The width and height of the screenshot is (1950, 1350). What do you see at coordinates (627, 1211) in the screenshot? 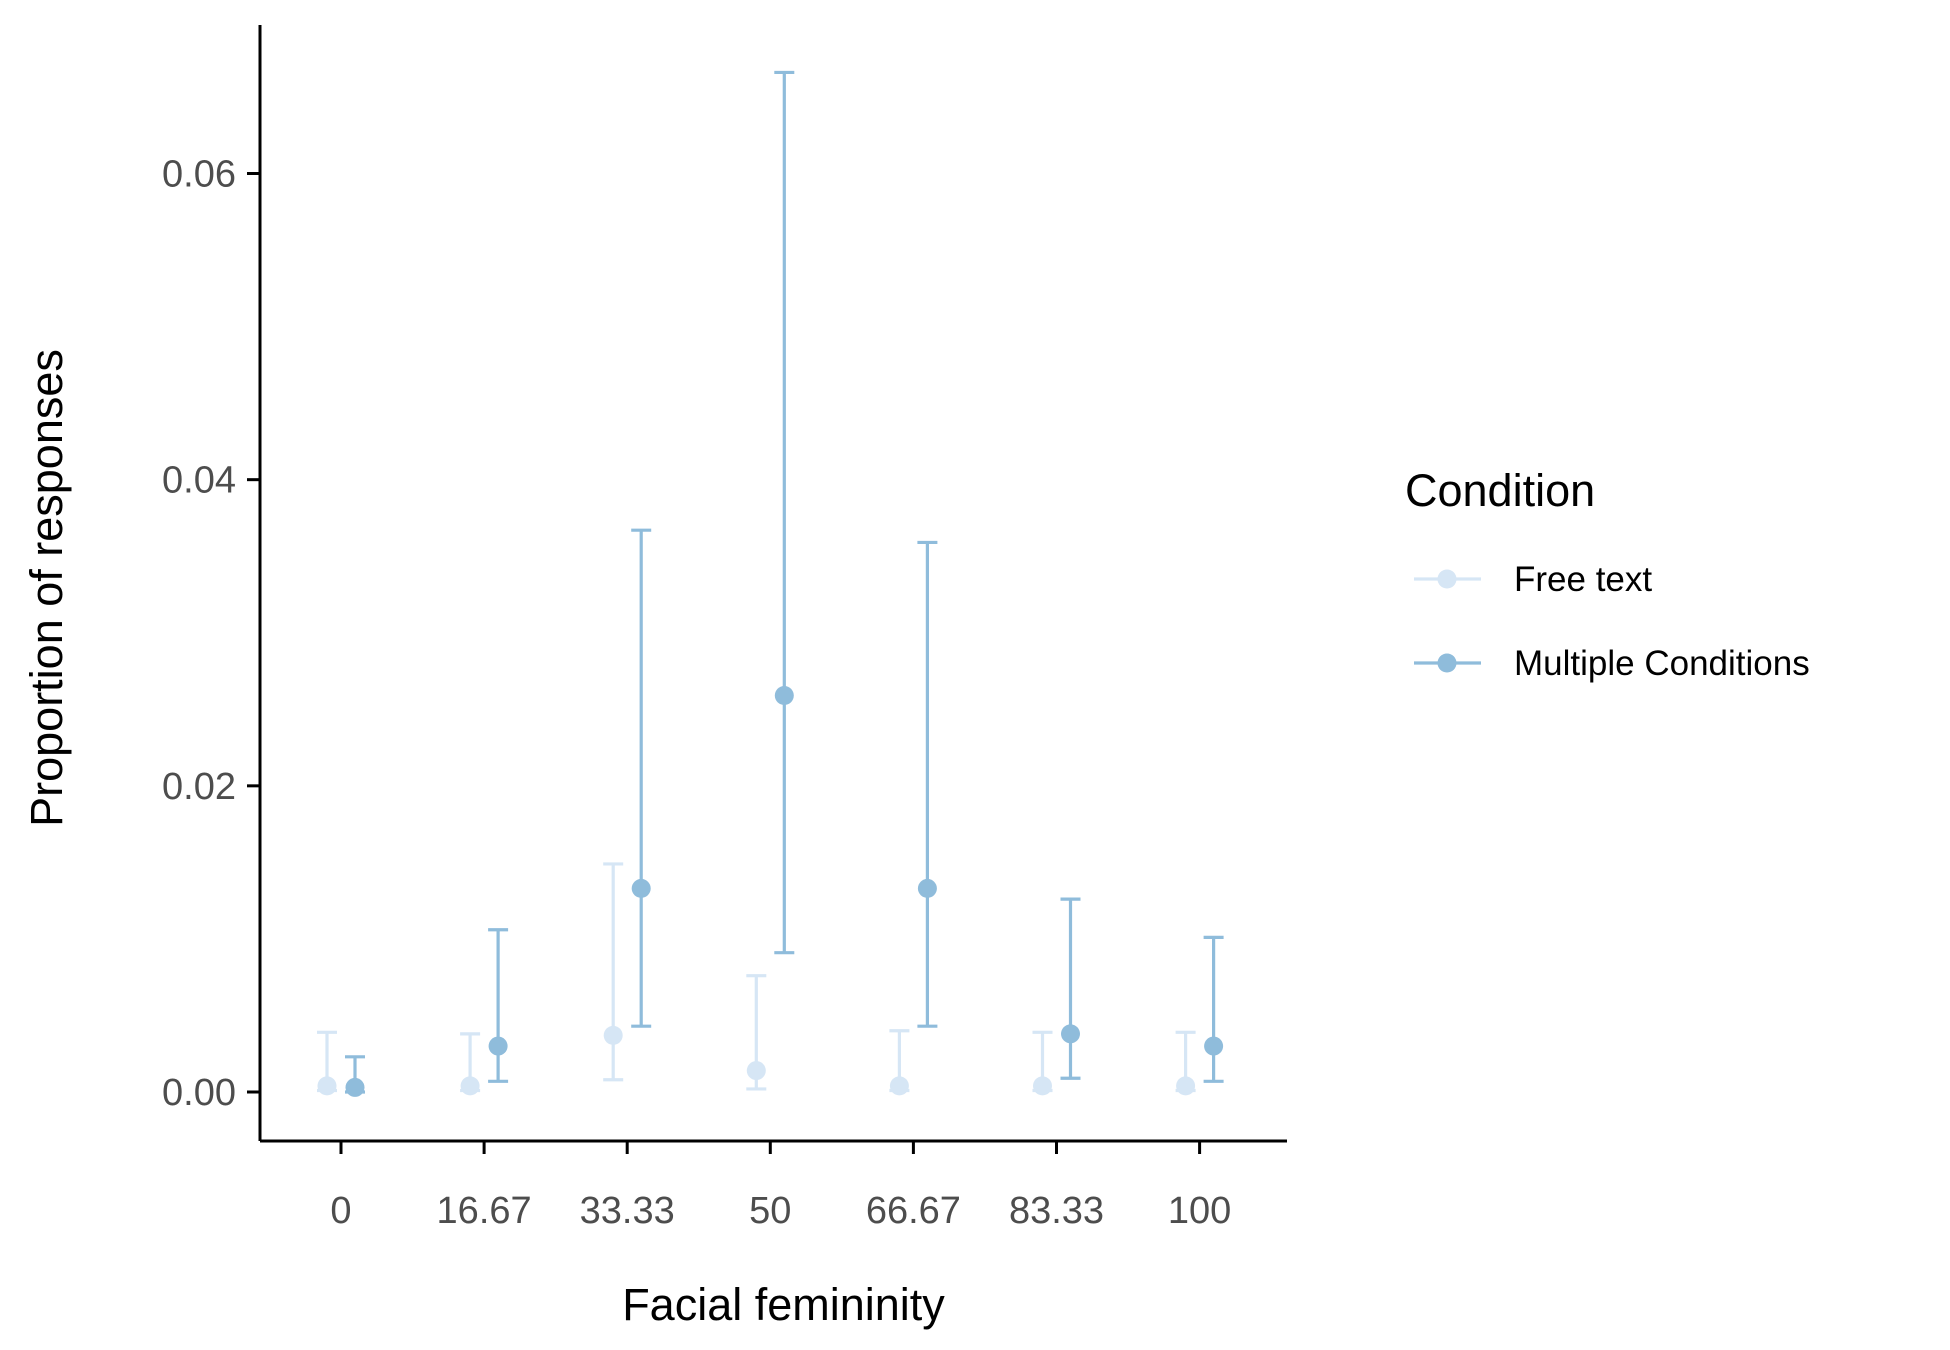
I see `x-tick-label: 33.33` at bounding box center [627, 1211].